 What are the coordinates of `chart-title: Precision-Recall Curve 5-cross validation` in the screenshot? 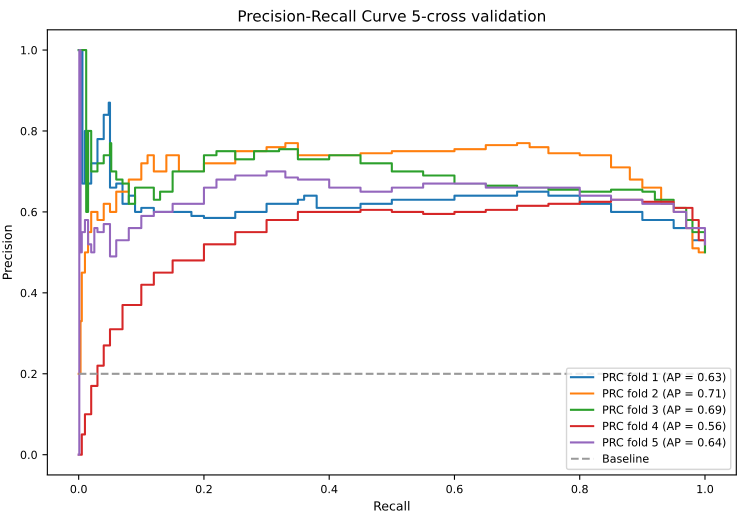 It's located at (392, 16).